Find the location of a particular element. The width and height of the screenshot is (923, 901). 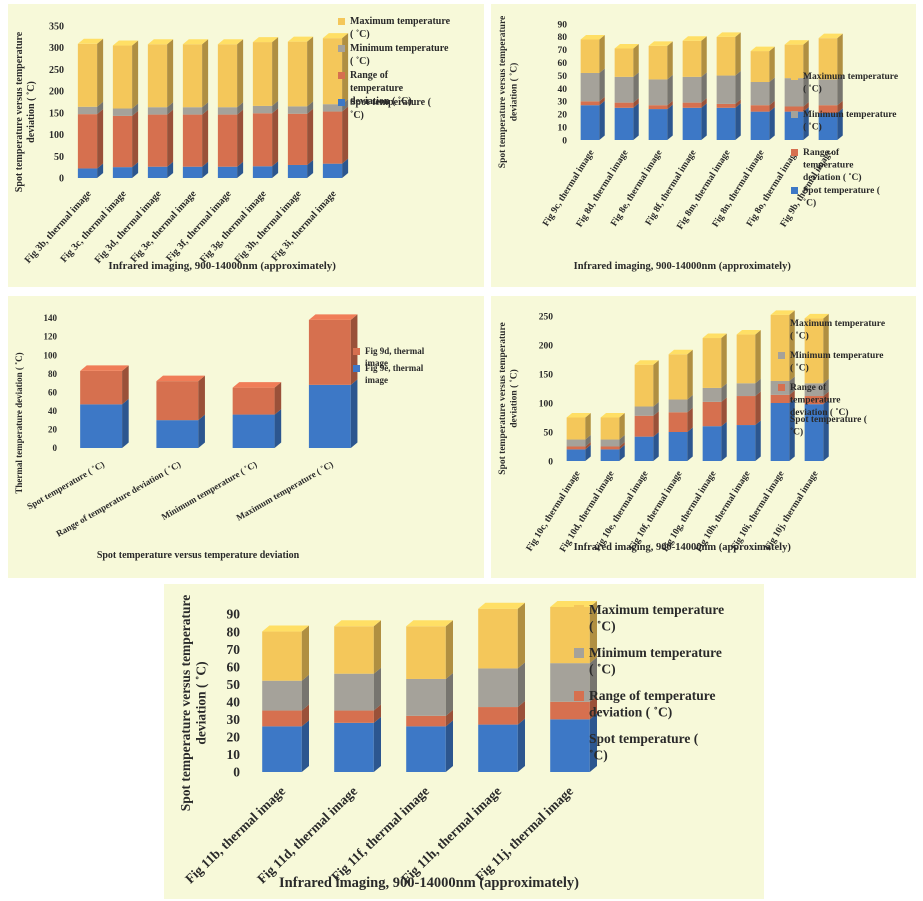

x-category-label: Fig 3b, thermal image is located at coordinates (58, 227).